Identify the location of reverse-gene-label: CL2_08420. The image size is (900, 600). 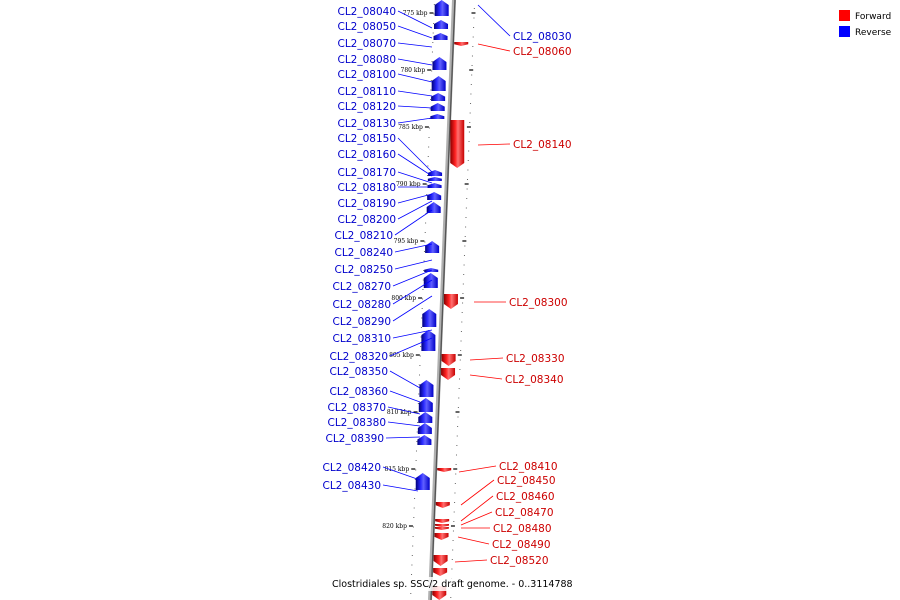
(371, 471).